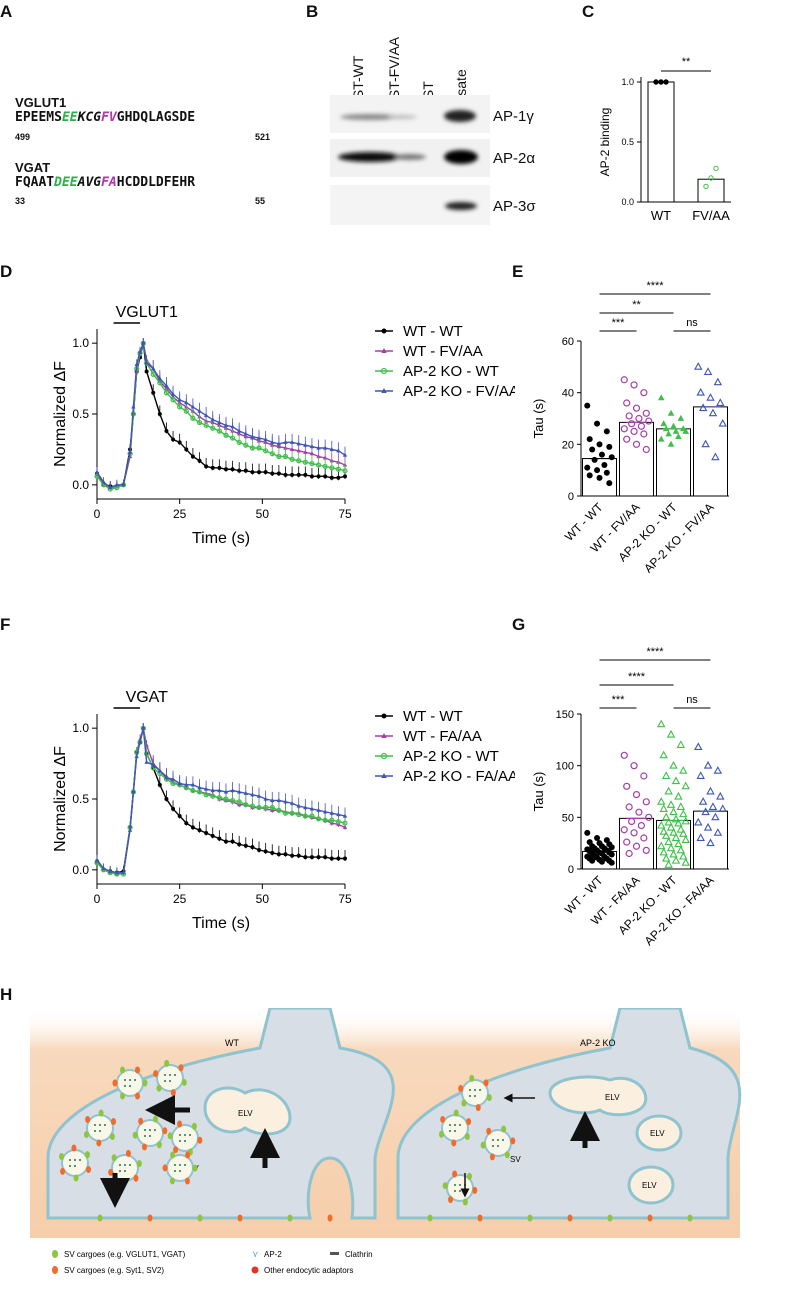 The width and height of the screenshot is (786, 1300). Describe the element at coordinates (433, 331) in the screenshot. I see `legend-label: WT - WT` at that location.